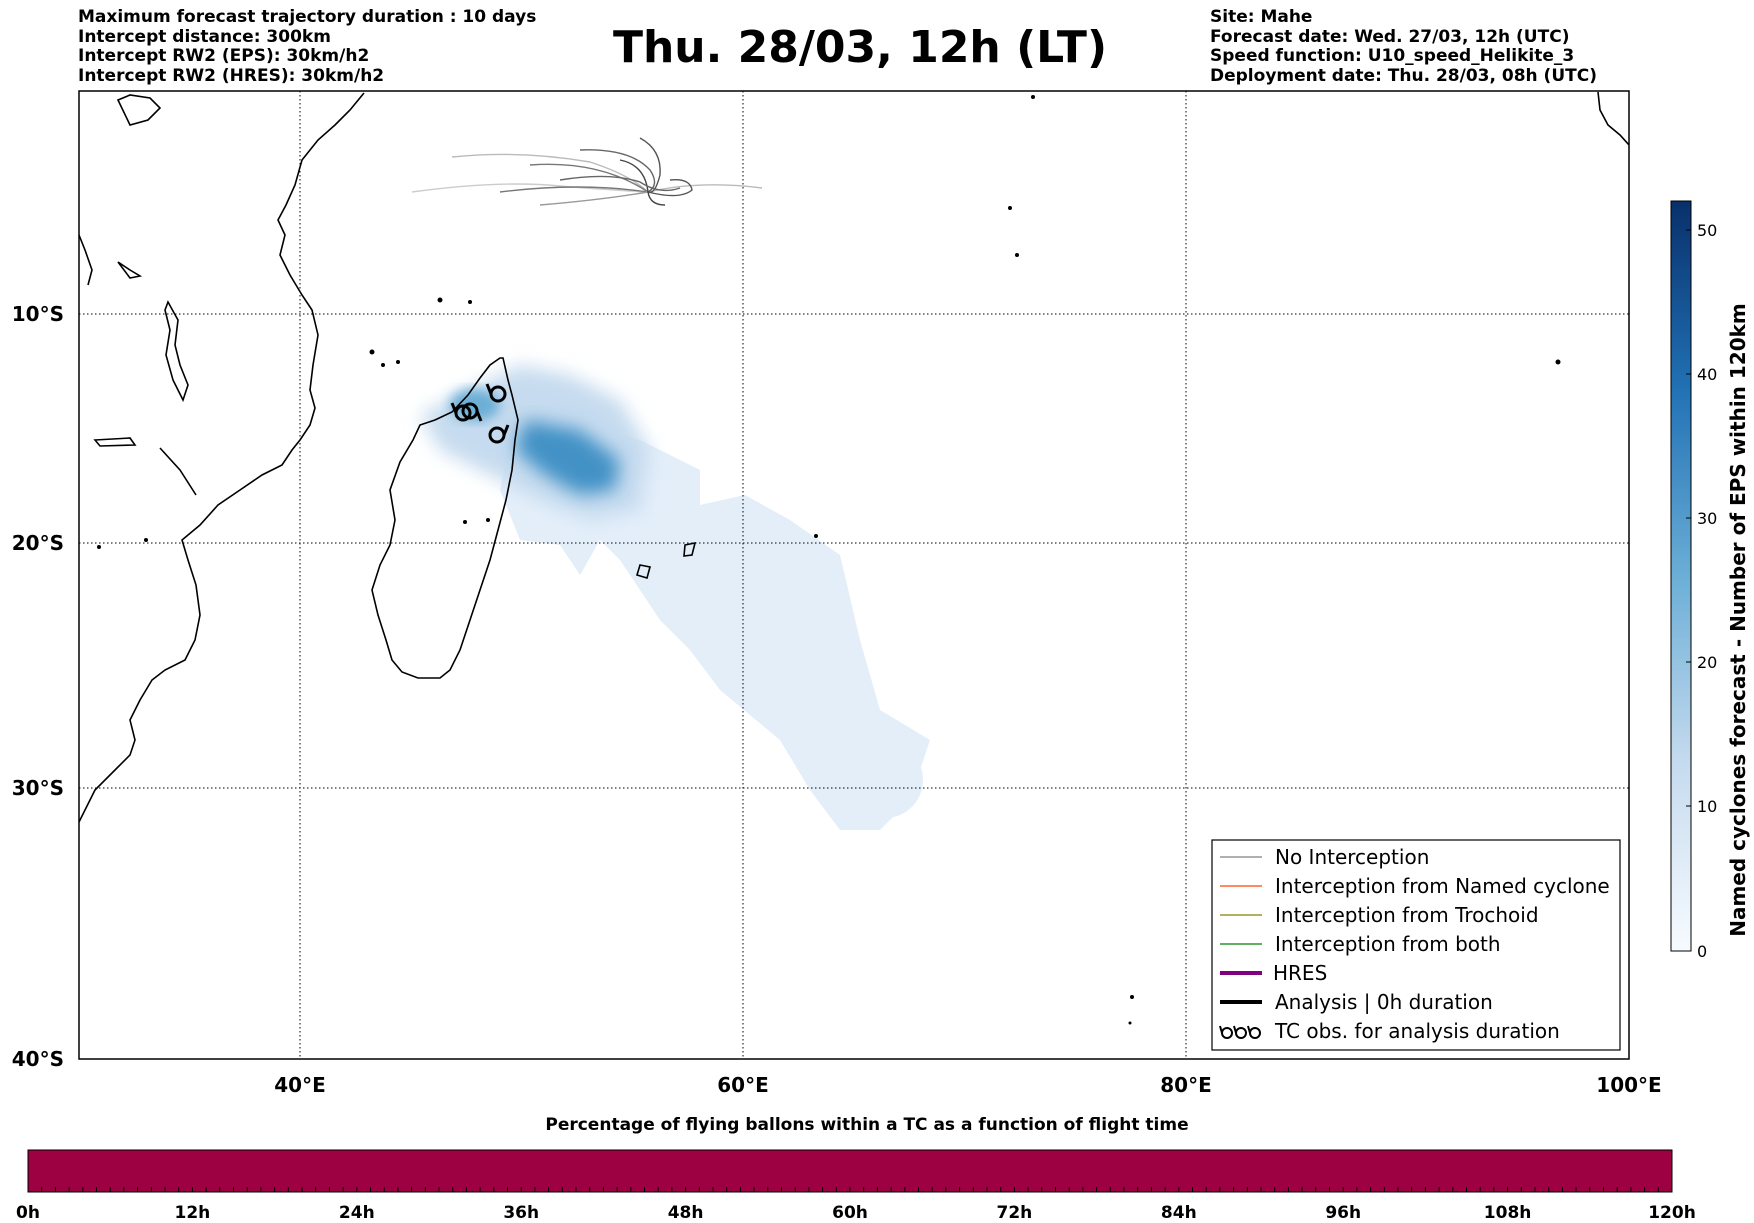 This screenshot has width=1754, height=1223. Describe the element at coordinates (1707, 662) in the screenshot. I see `colorbar-tick-label: 20` at that location.